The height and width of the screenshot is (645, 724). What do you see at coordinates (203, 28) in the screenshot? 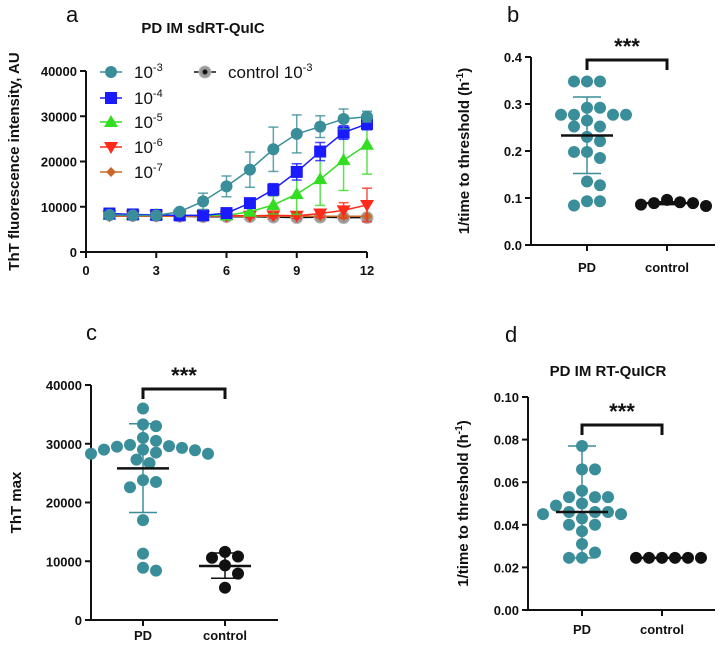
I see `chart-title: PD IM sdRT-QuIC` at bounding box center [203, 28].